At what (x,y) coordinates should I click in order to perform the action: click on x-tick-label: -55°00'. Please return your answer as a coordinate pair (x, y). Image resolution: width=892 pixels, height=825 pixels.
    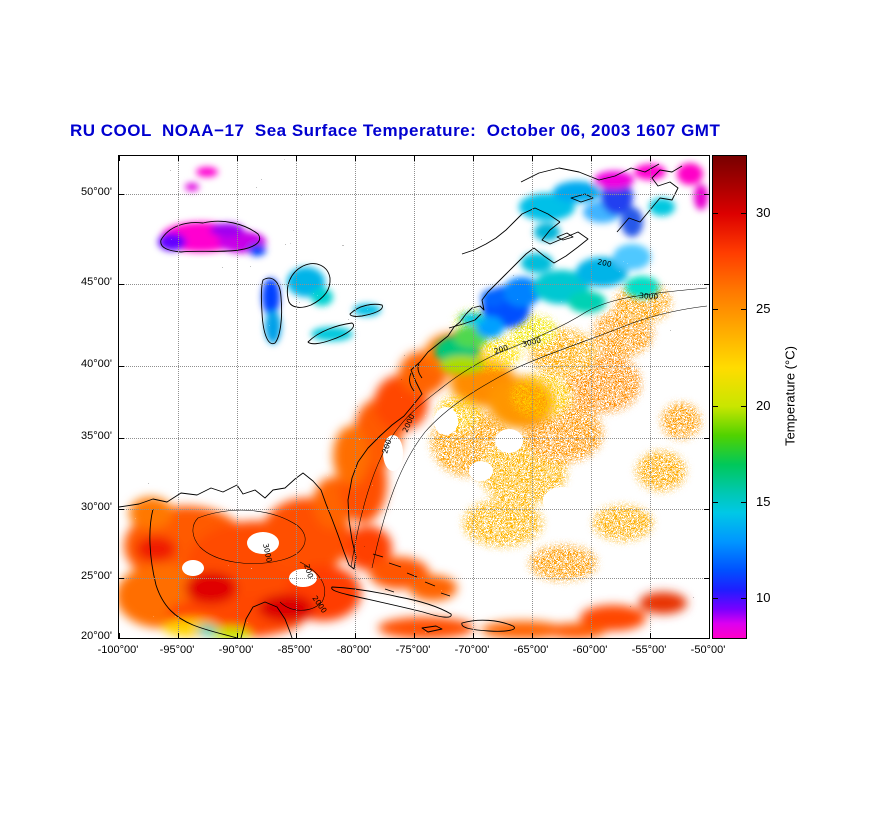
    Looking at the image, I should click on (649, 650).